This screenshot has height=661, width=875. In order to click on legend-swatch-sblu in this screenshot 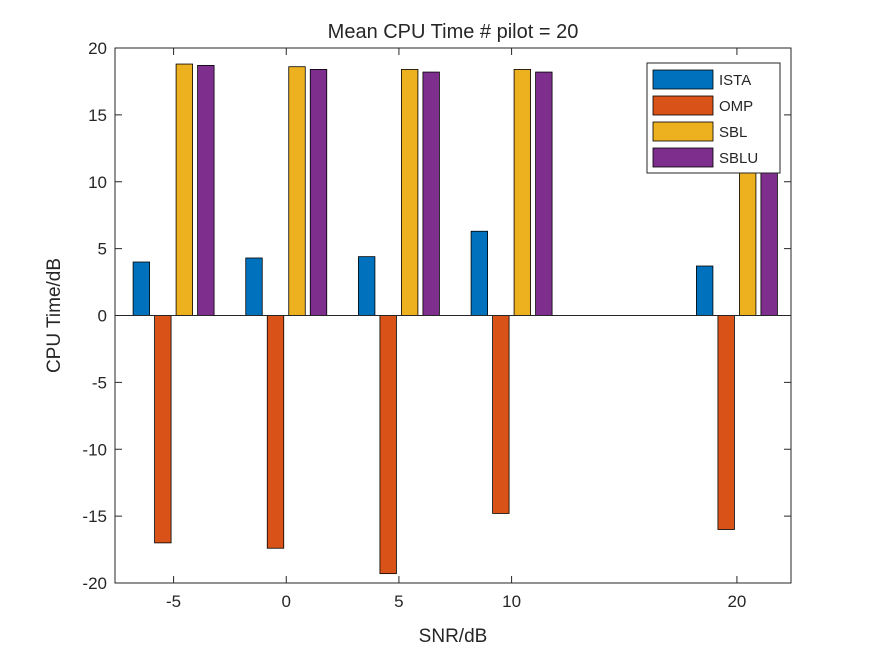, I will do `click(683, 157)`.